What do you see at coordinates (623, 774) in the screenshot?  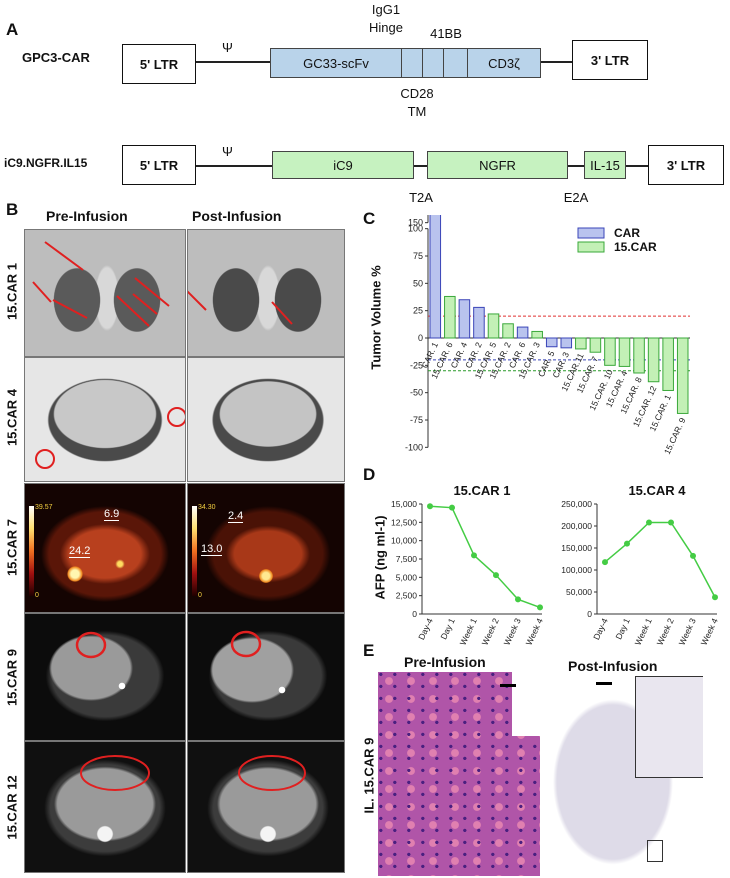 I see `histology-post` at bounding box center [623, 774].